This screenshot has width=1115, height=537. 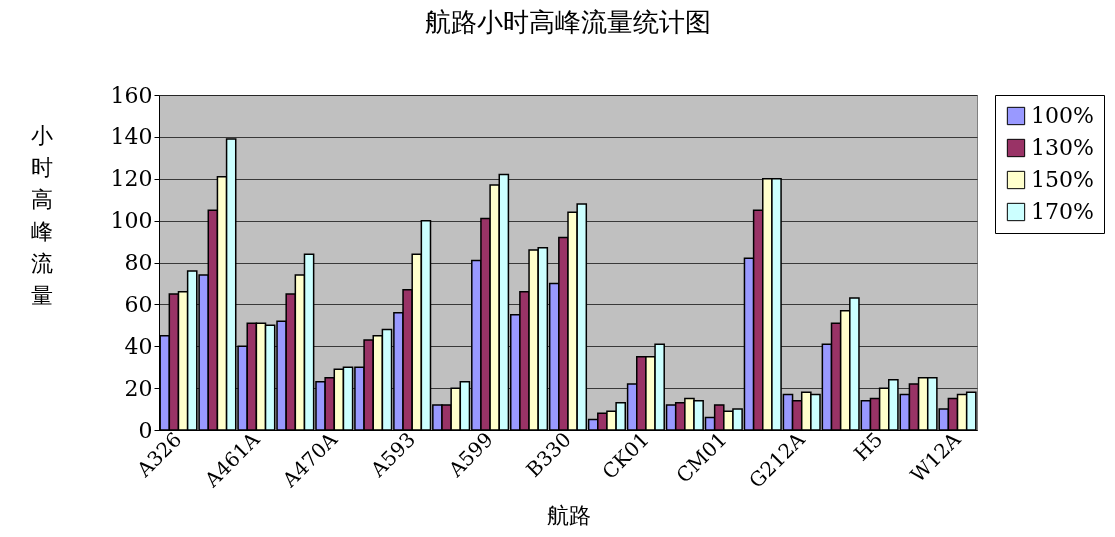 I want to click on x-tick-label: H5, so click(x=868, y=446).